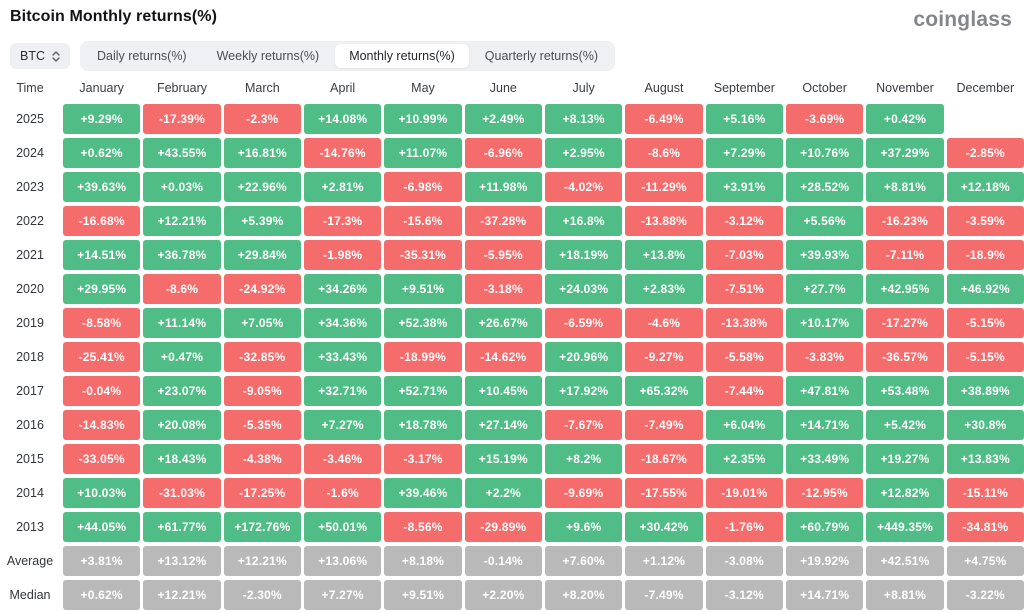 The height and width of the screenshot is (612, 1024). What do you see at coordinates (182, 425) in the screenshot?
I see `return-cell: +20.08%` at bounding box center [182, 425].